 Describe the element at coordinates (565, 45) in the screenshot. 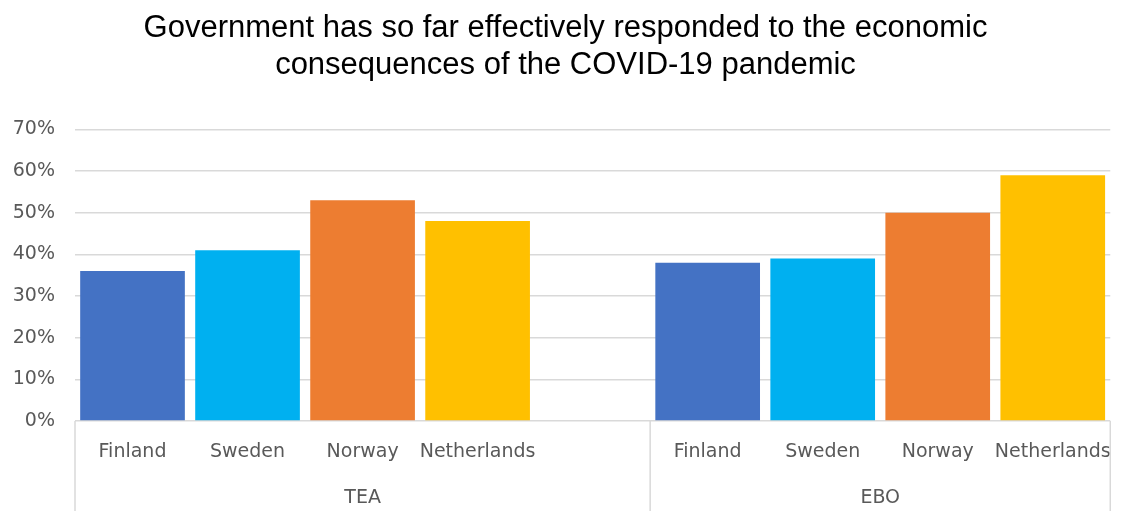

I see `chart-title: Government has so far effectively responded to the economic consequences of the COVID-19 pandemic` at that location.